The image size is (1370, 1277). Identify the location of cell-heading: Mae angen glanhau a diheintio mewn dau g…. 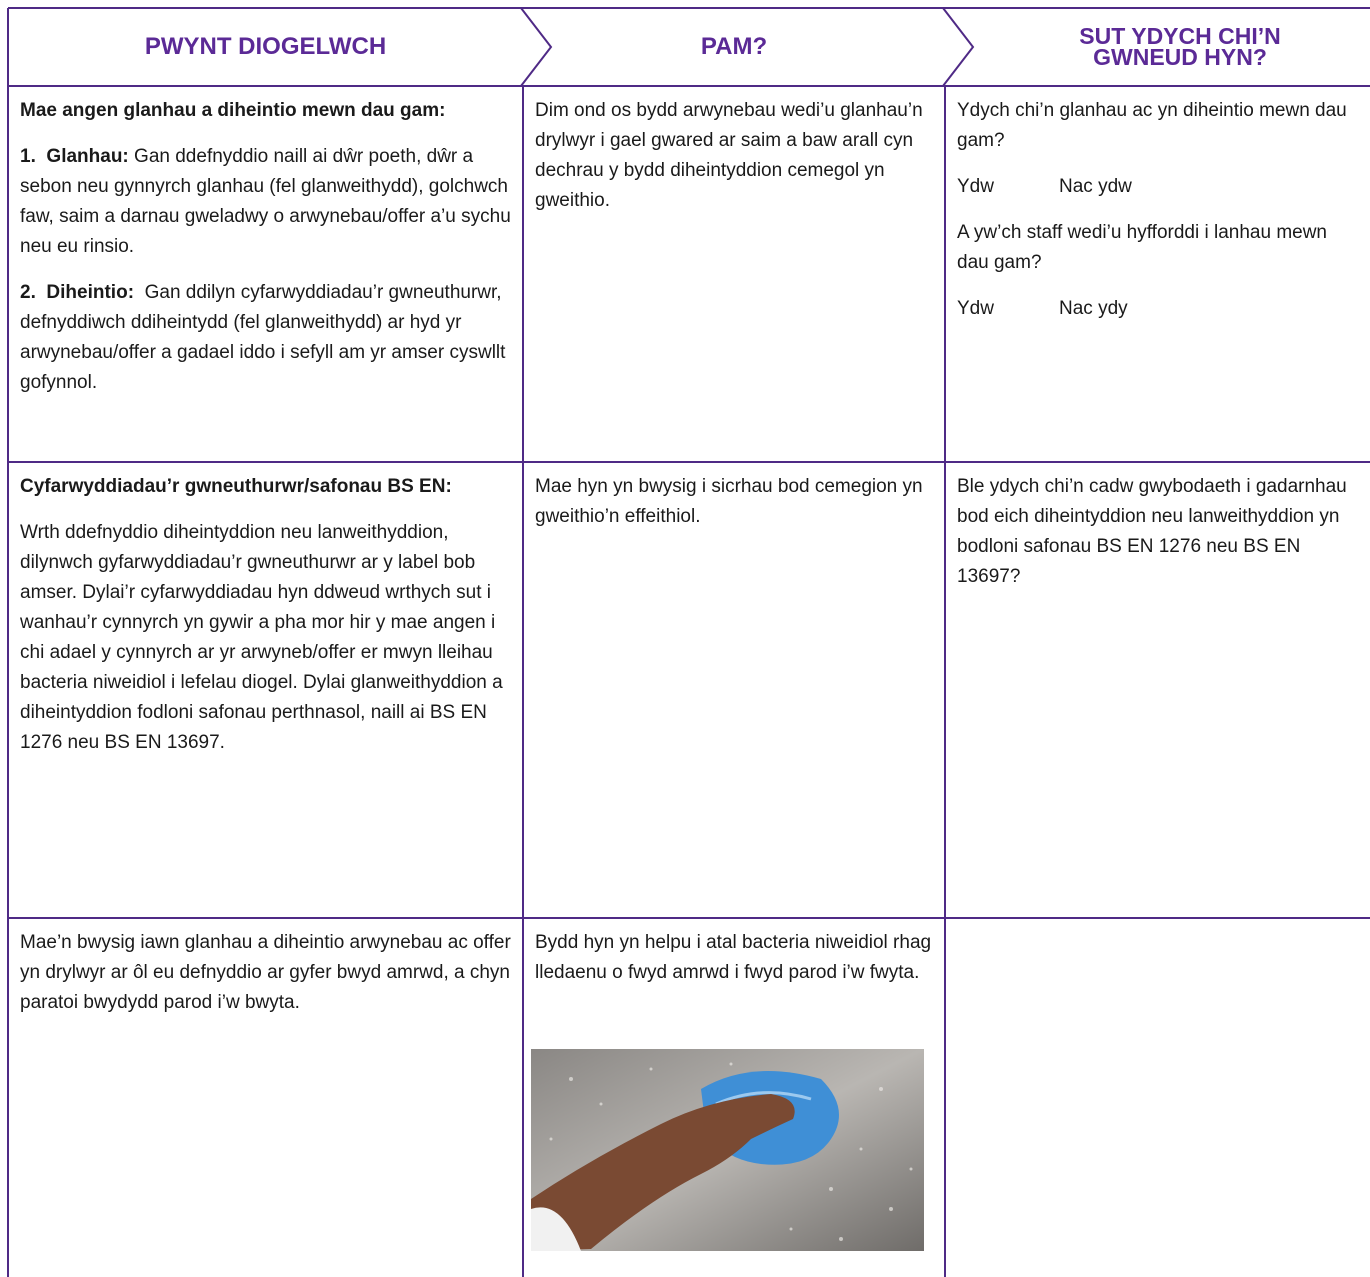
(233, 110).